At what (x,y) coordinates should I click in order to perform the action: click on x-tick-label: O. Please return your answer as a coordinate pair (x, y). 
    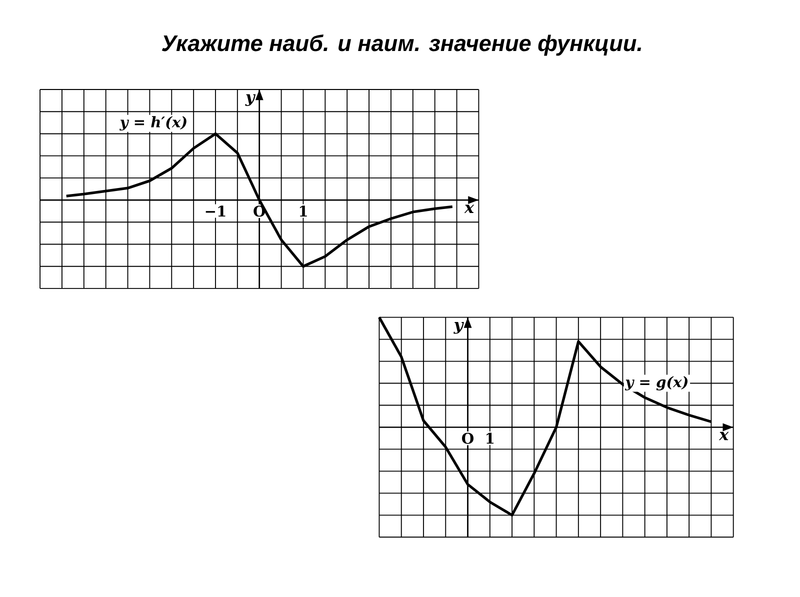
    Looking at the image, I should click on (468, 438).